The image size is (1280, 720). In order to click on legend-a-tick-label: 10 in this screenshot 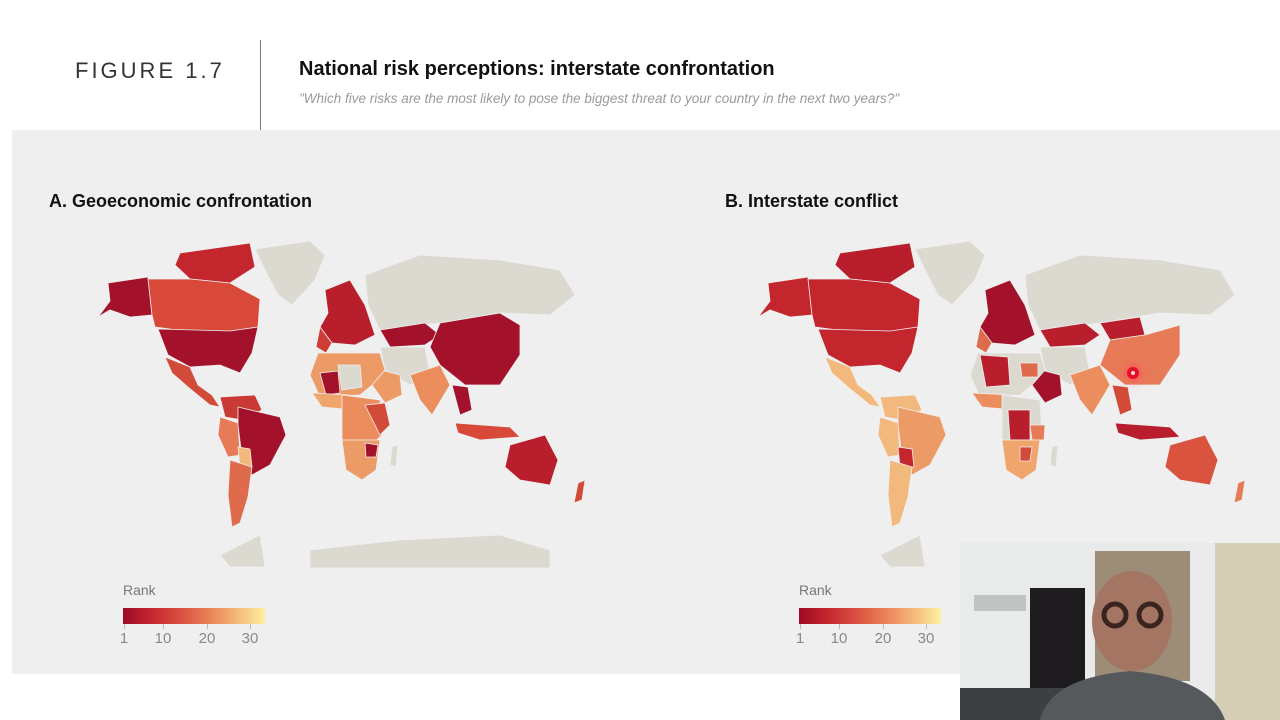, I will do `click(163, 638)`.